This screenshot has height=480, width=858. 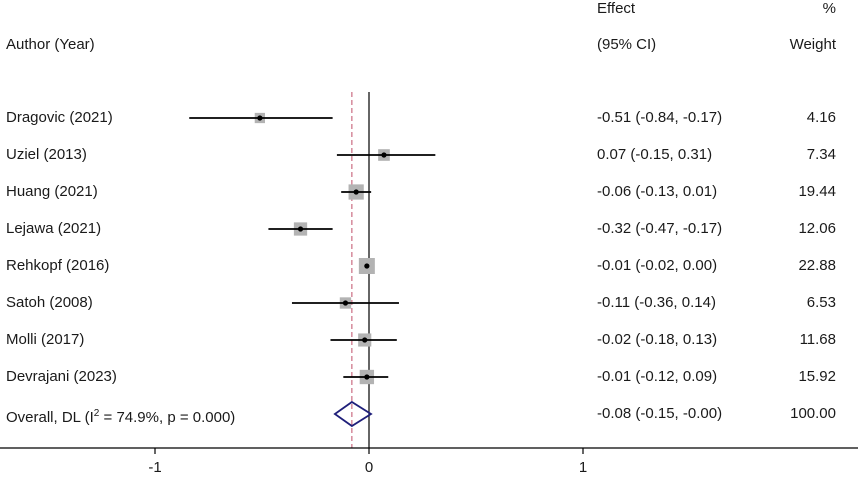 What do you see at coordinates (45, 339) in the screenshot?
I see `study-label: Molli (2017)` at bounding box center [45, 339].